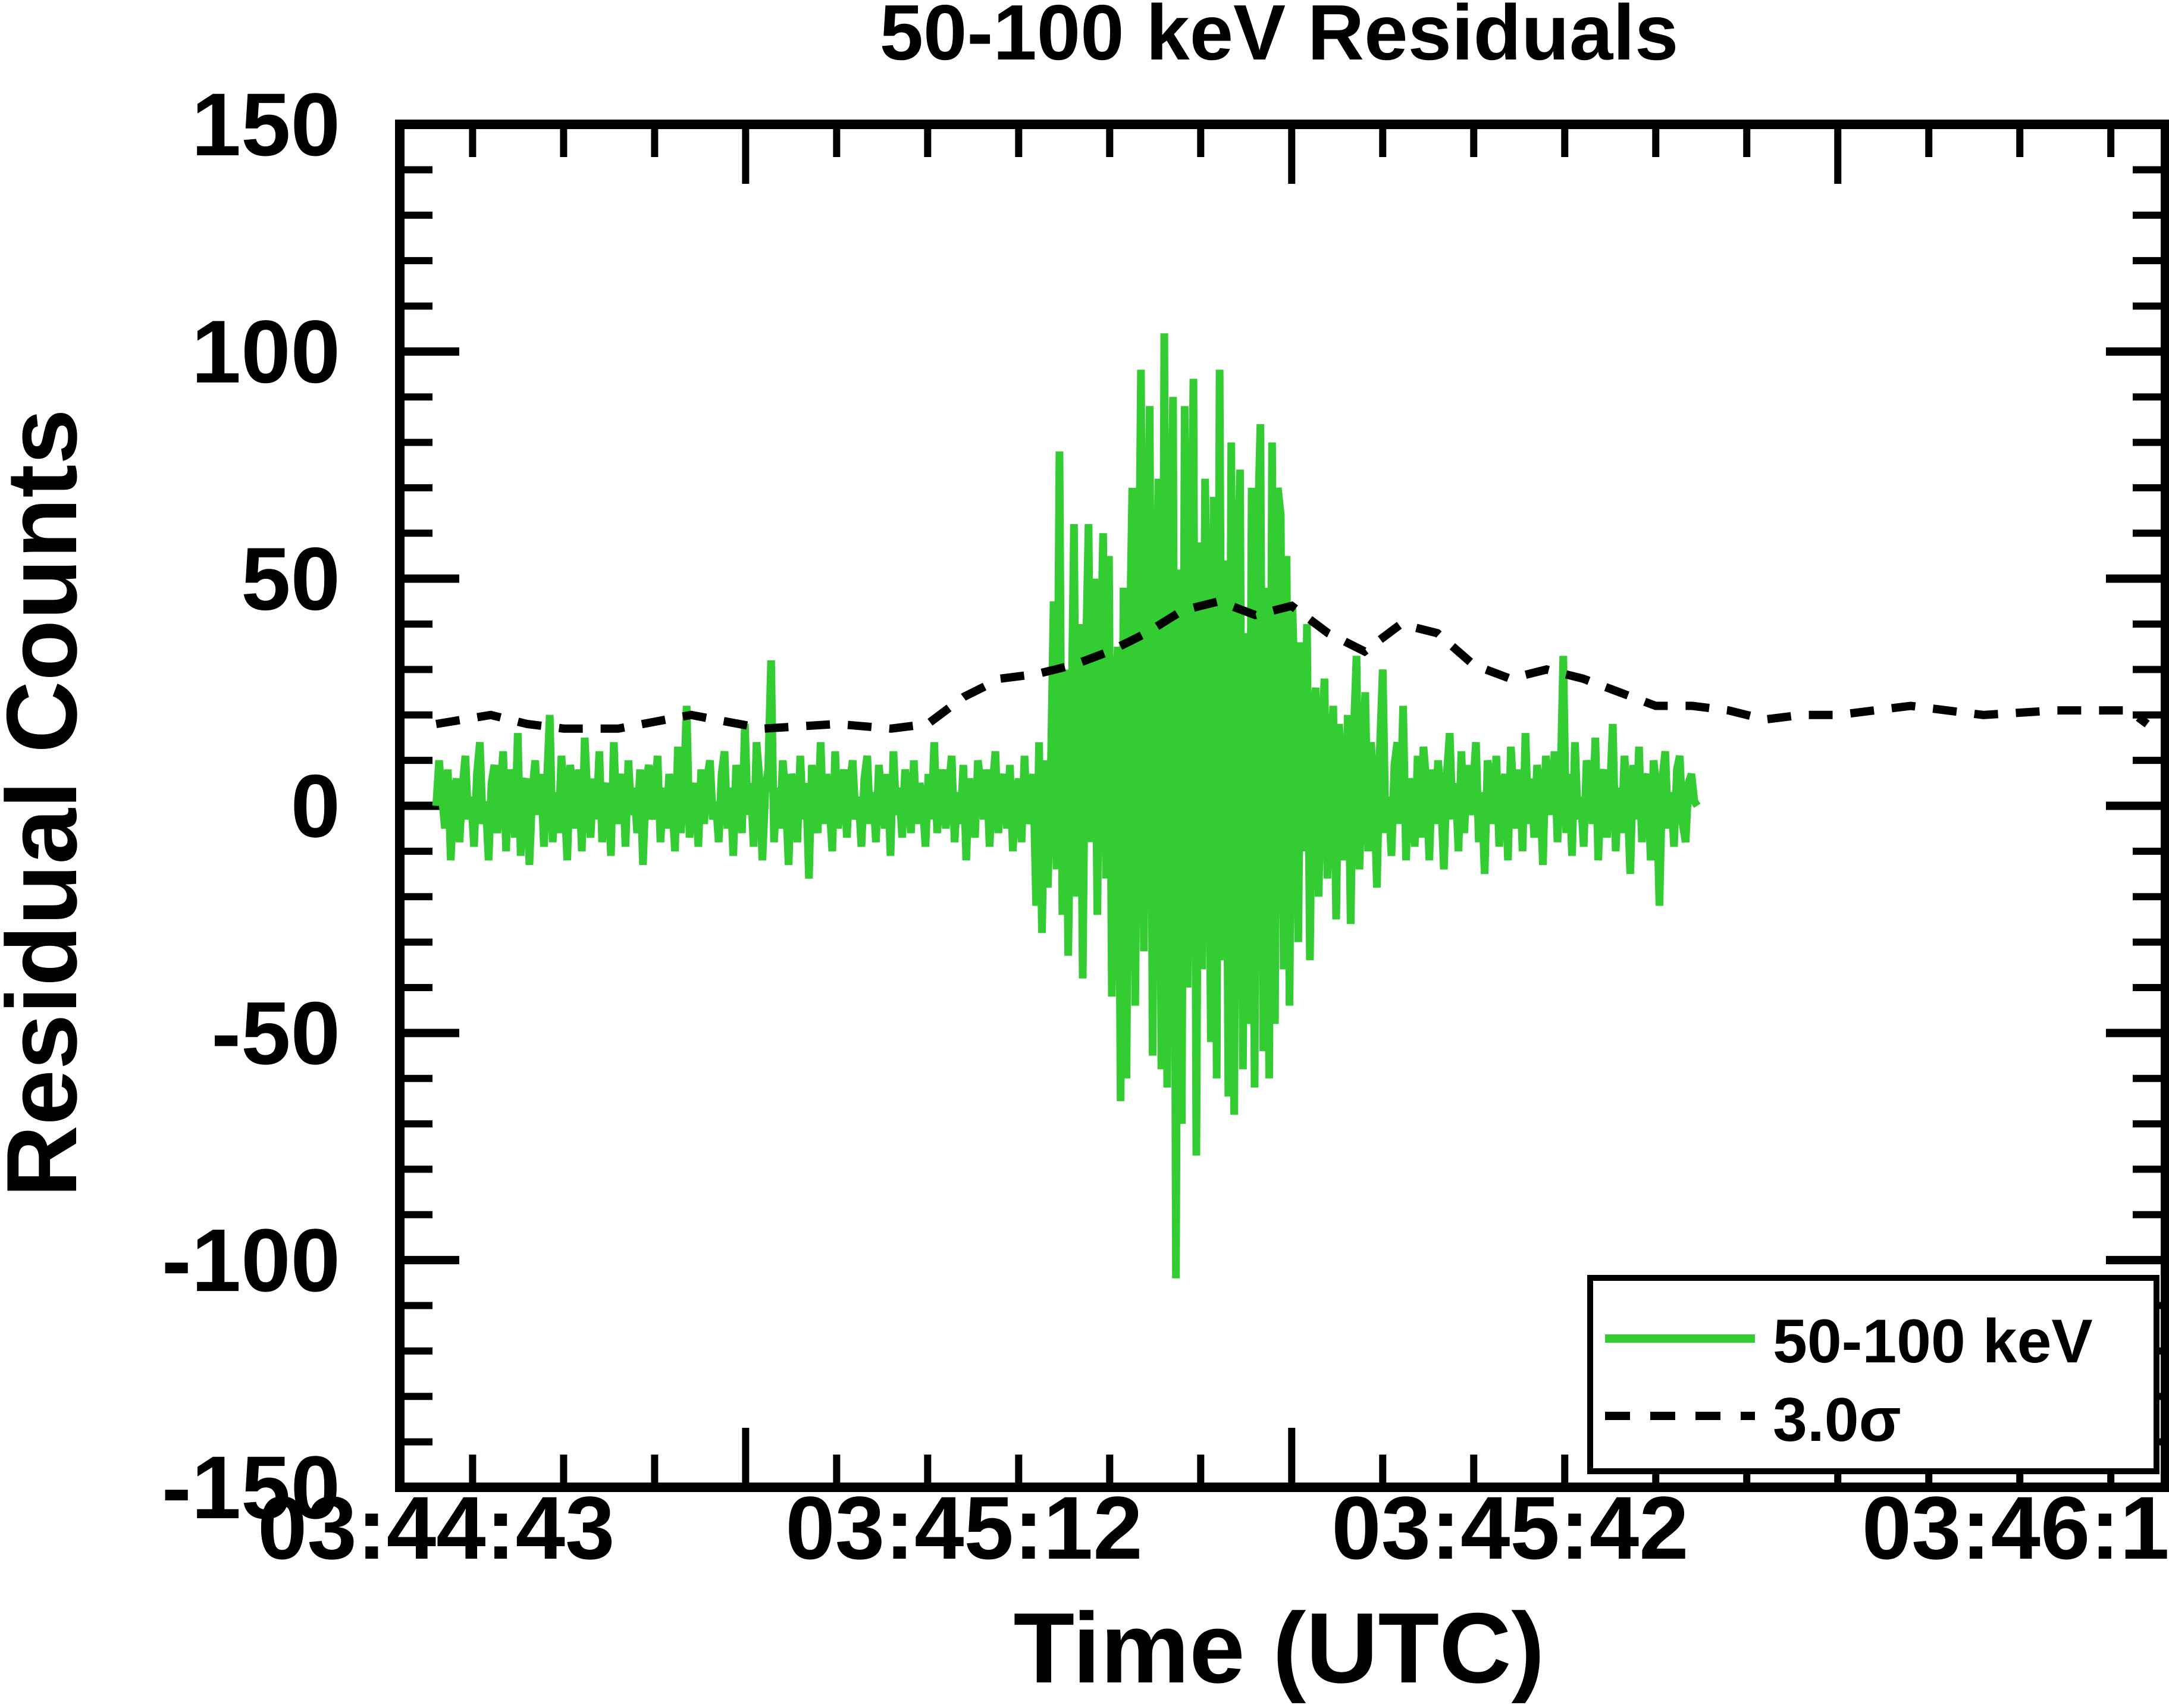 The height and width of the screenshot is (1708, 2169). I want to click on legend: 50-100 keV 3.0σ, so click(1873, 1375).